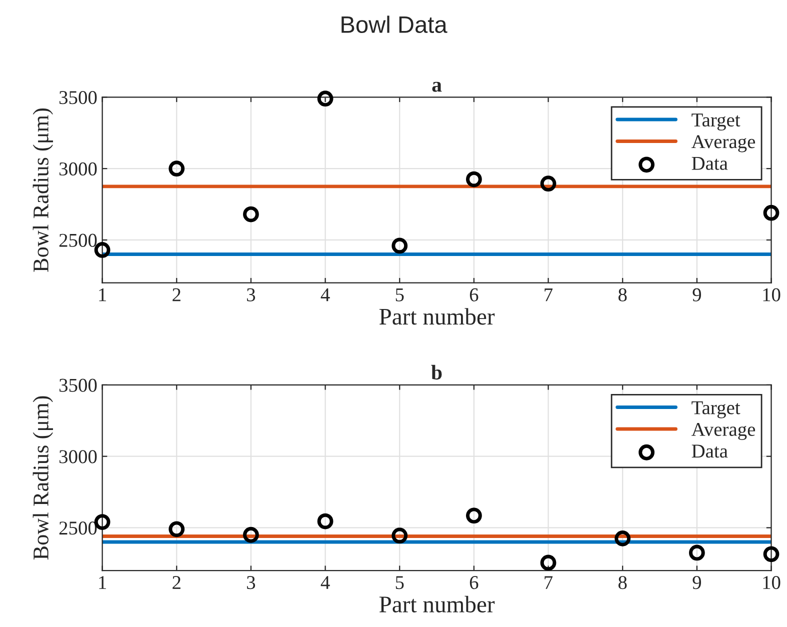 The height and width of the screenshot is (627, 787). I want to click on chart-title: Bowl Data, so click(395, 25).